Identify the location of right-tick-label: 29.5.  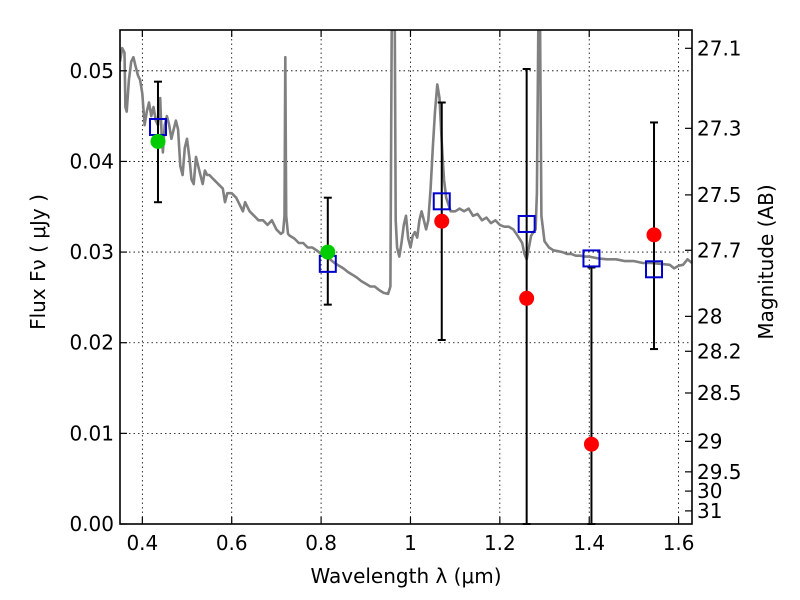
(719, 472).